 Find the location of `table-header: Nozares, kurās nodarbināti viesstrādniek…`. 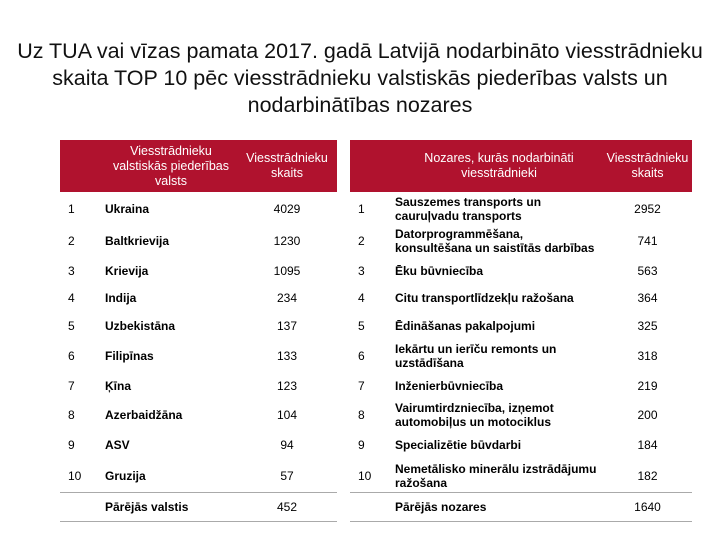

table-header: Nozares, kurās nodarbināti viesstrādniek… is located at coordinates (521, 166).